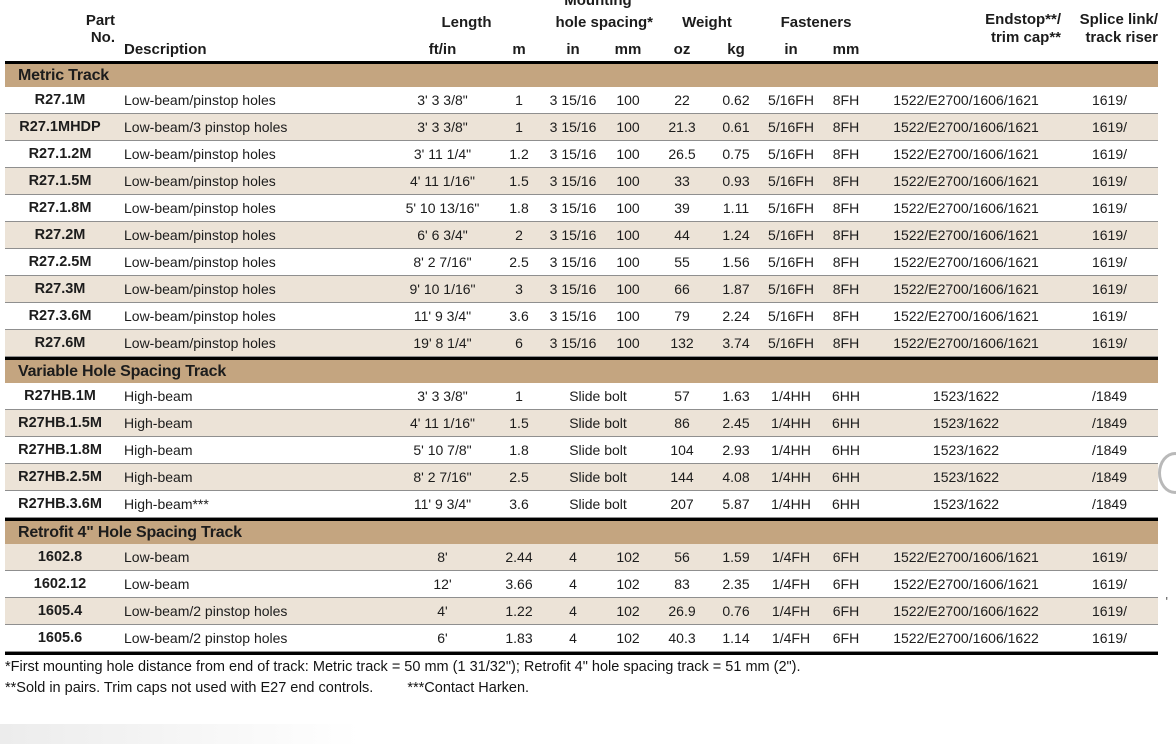 The image size is (1176, 744). I want to click on cell-part-no: R27HB.2.5M, so click(60, 477).